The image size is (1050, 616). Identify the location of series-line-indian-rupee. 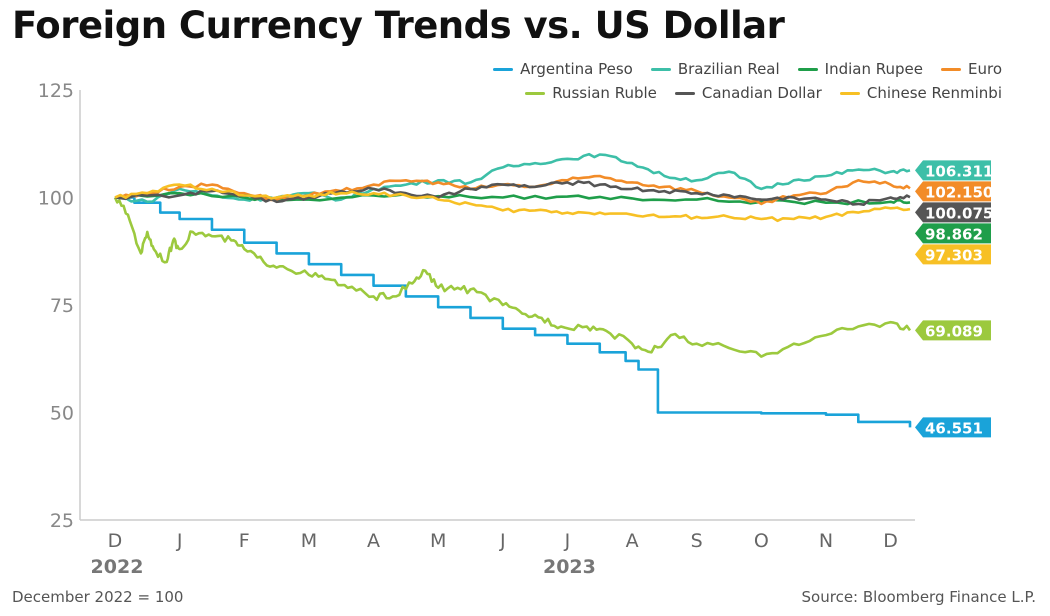
(512, 198).